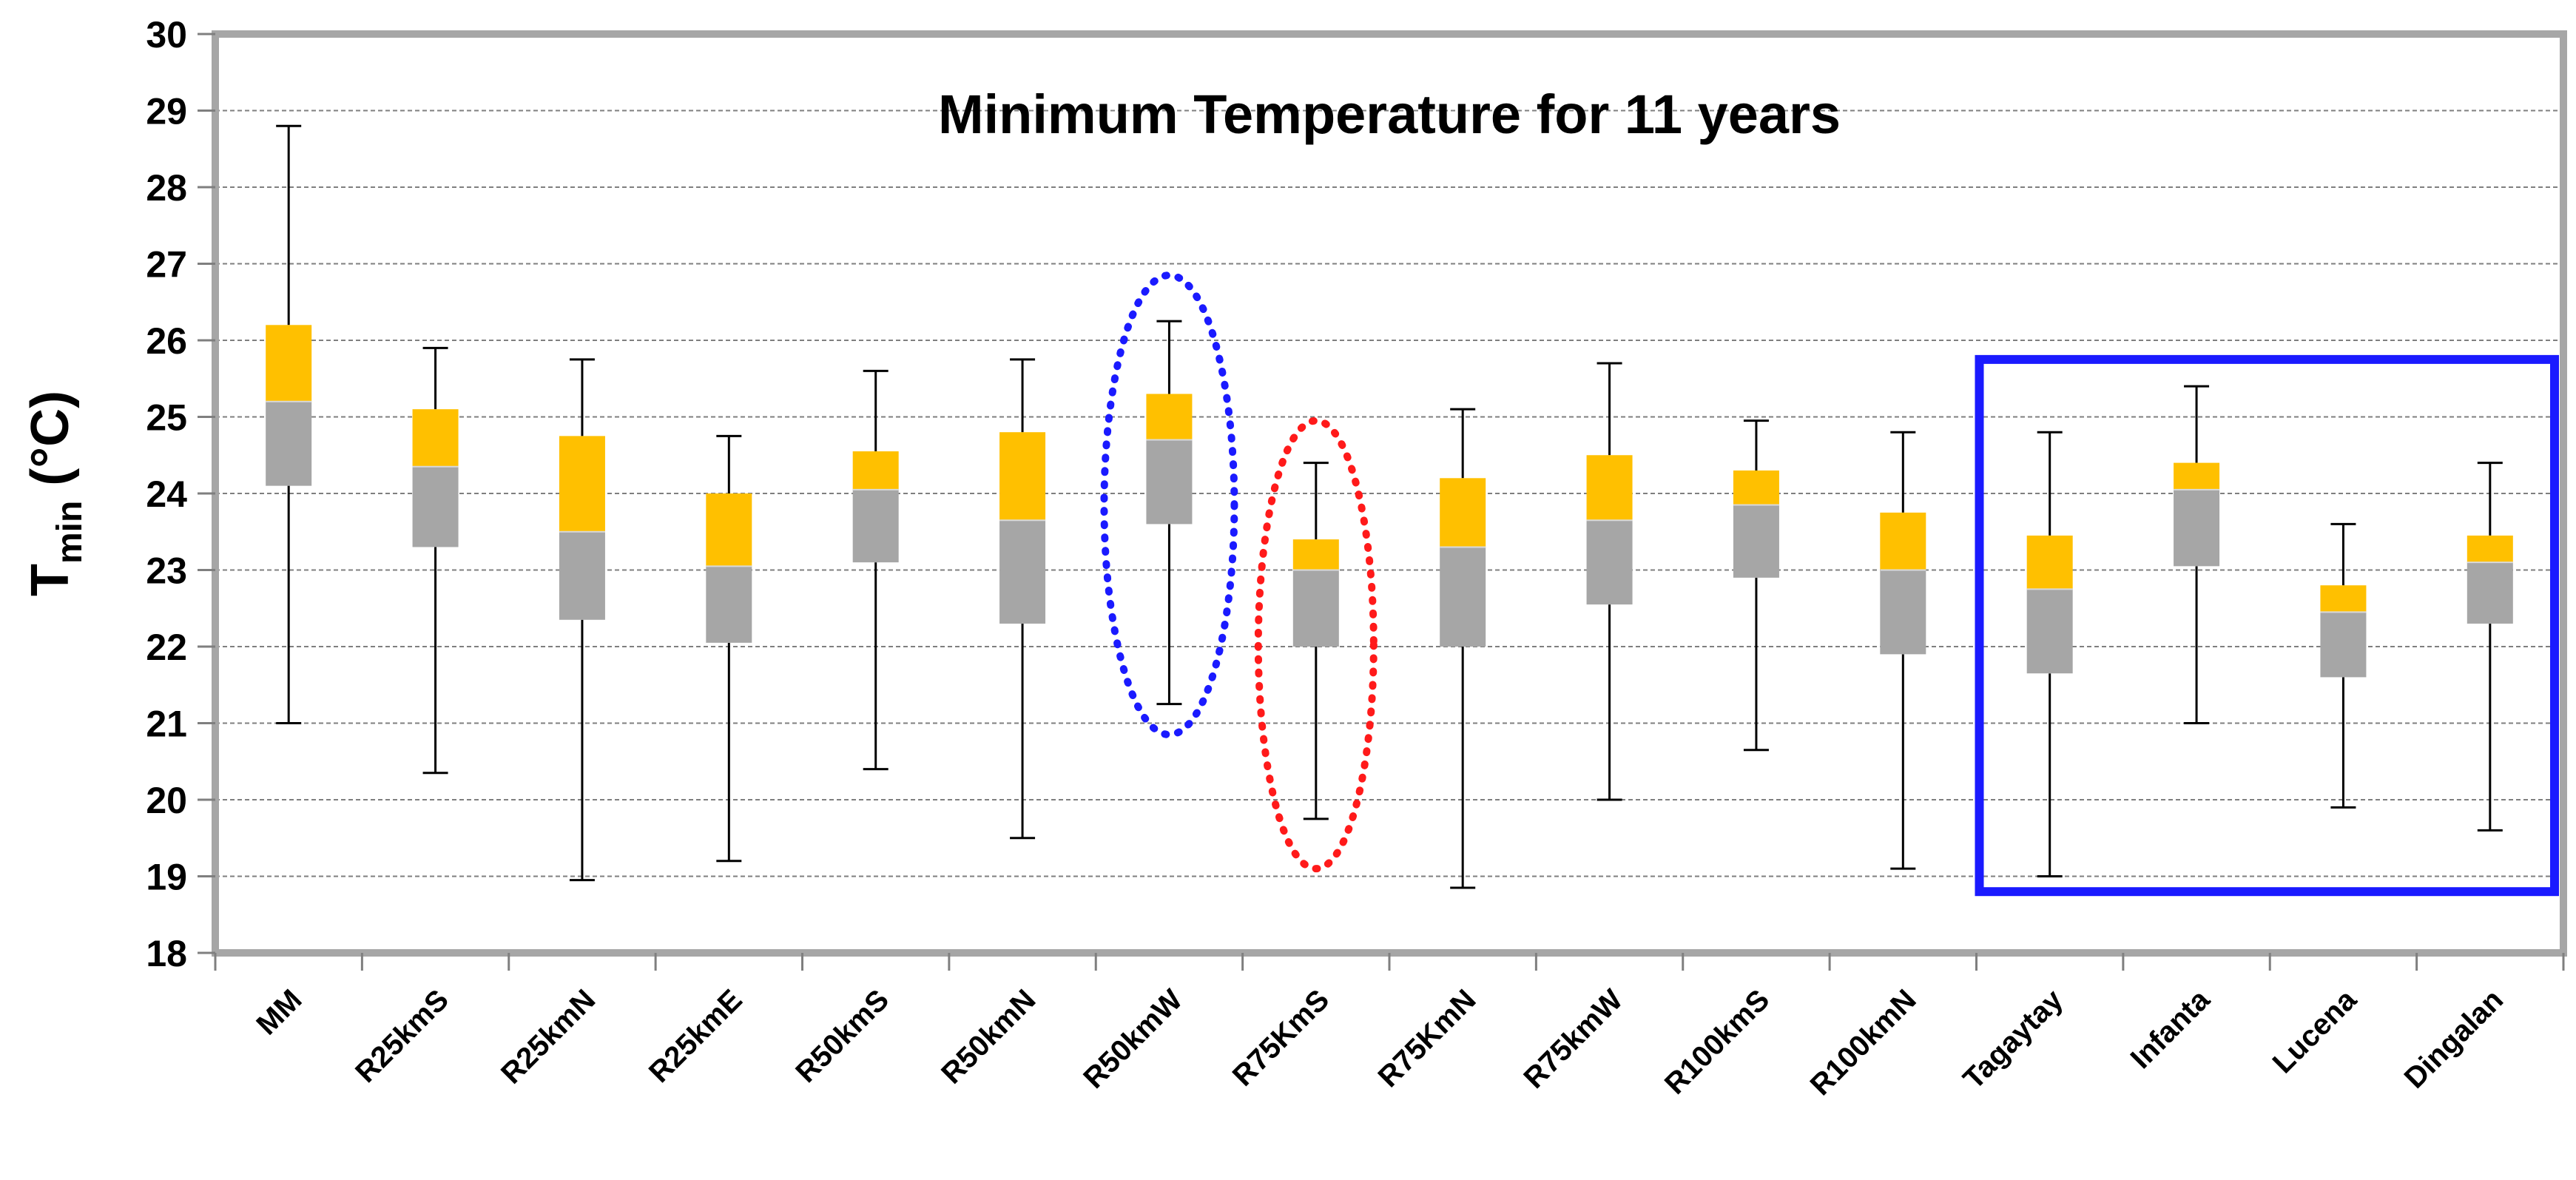  Describe the element at coordinates (1169, 417) in the screenshot. I see `box-upper-r50kmw` at that location.